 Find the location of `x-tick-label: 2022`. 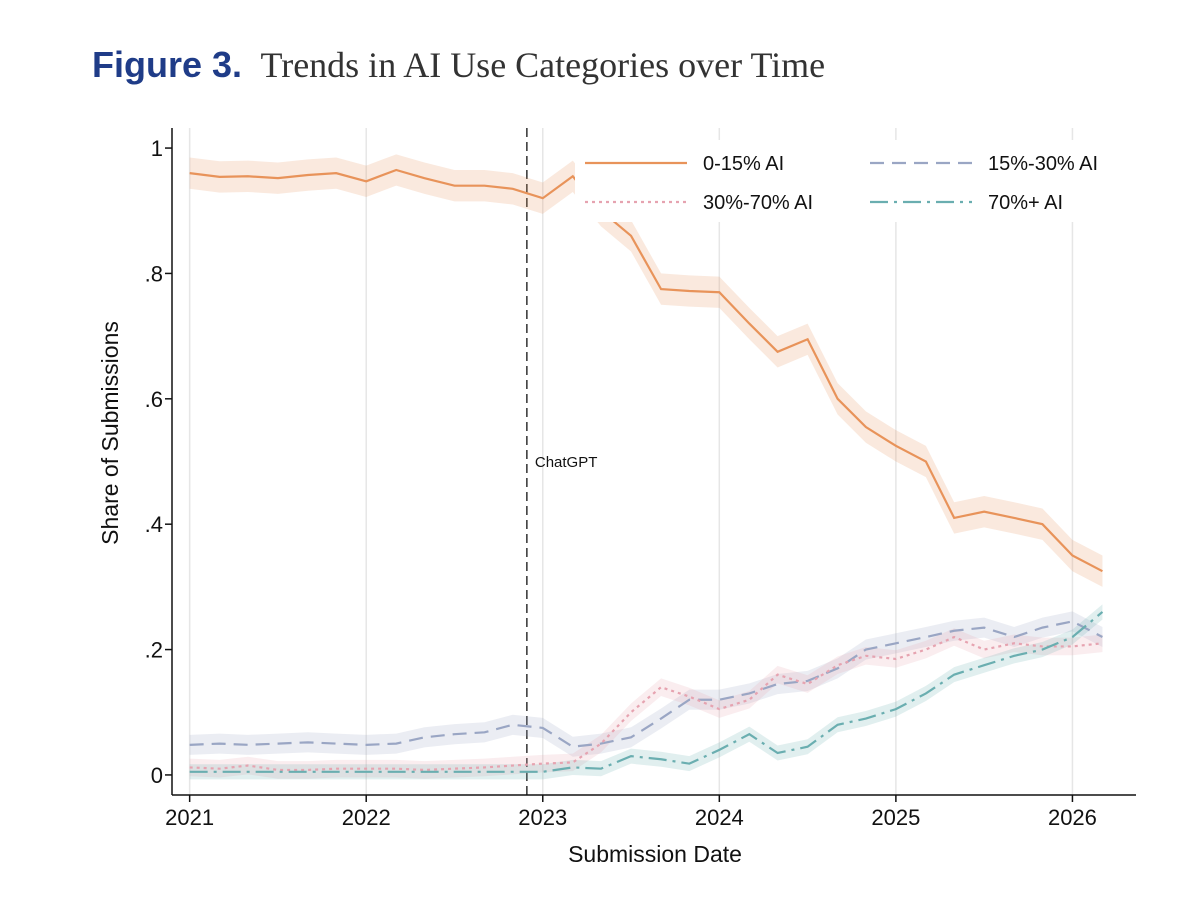

x-tick-label: 2022 is located at coordinates (366, 817).